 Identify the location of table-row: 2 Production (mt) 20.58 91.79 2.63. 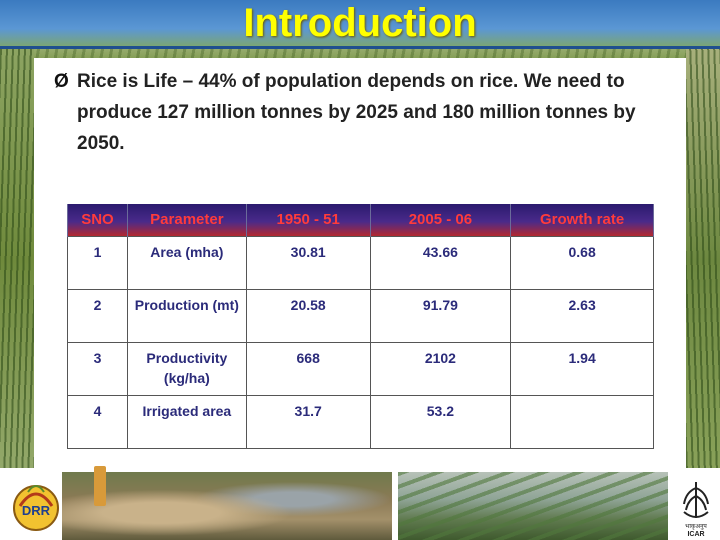
(360, 315).